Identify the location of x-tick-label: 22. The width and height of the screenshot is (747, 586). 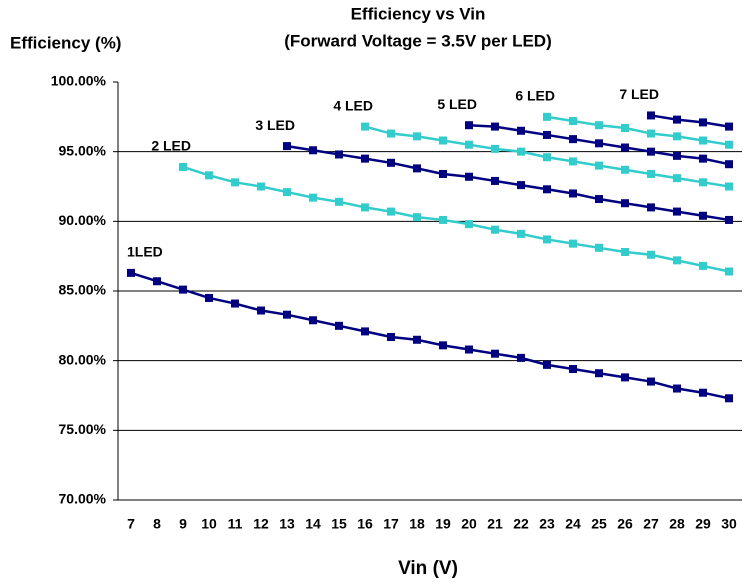
(521, 524).